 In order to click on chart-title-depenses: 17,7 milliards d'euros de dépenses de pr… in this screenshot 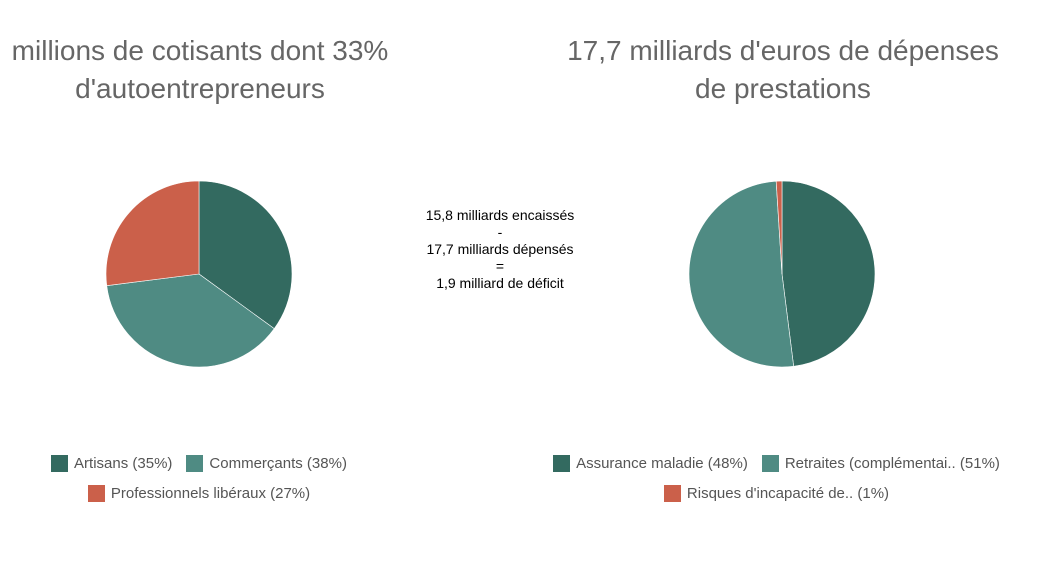, I will do `click(783, 70)`.